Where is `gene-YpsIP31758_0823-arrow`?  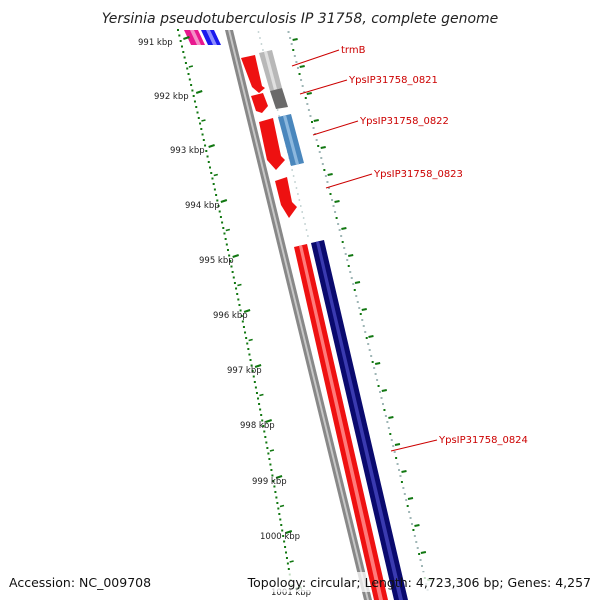 gene-YpsIP31758_0823-arrow is located at coordinates (286, 197).